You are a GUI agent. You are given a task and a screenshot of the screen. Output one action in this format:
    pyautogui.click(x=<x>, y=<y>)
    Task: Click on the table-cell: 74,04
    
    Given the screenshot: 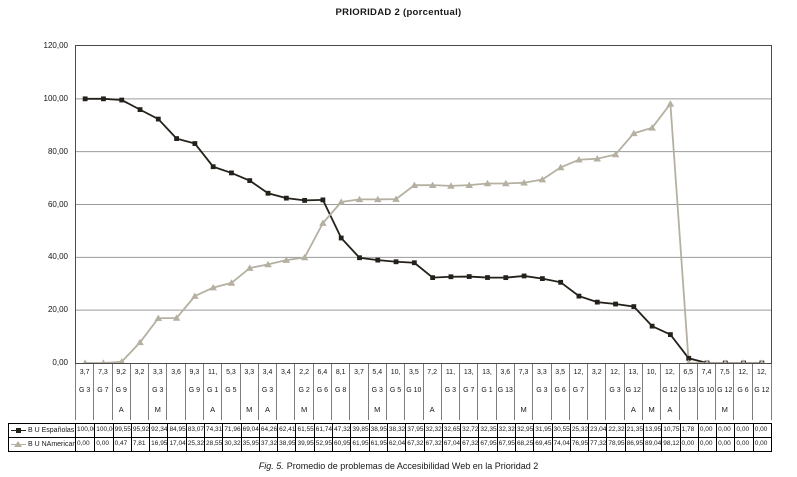 What is the action you would take?
    pyautogui.click(x=560, y=444)
    